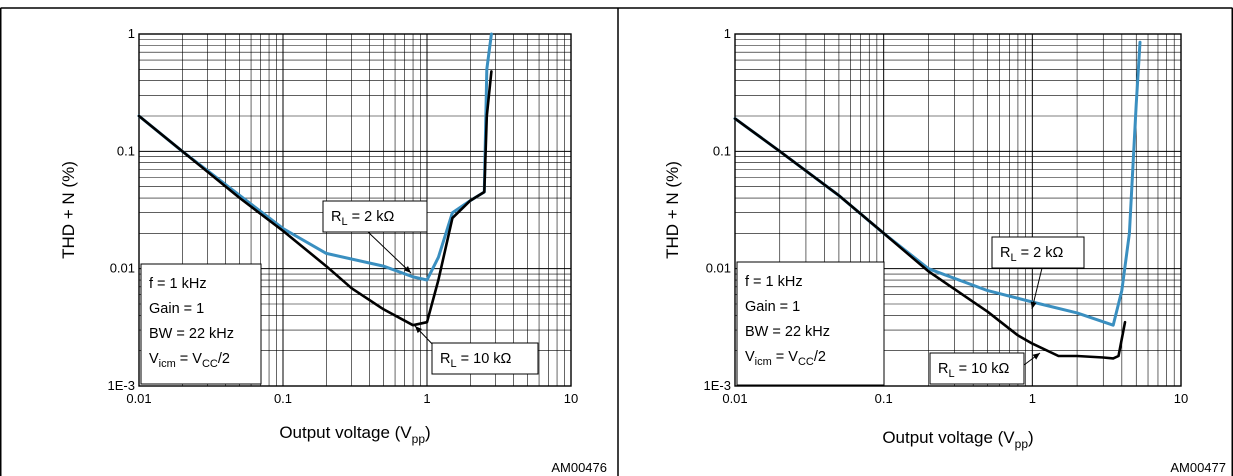  What do you see at coordinates (579, 467) in the screenshot?
I see `figure-id: AM00476` at bounding box center [579, 467].